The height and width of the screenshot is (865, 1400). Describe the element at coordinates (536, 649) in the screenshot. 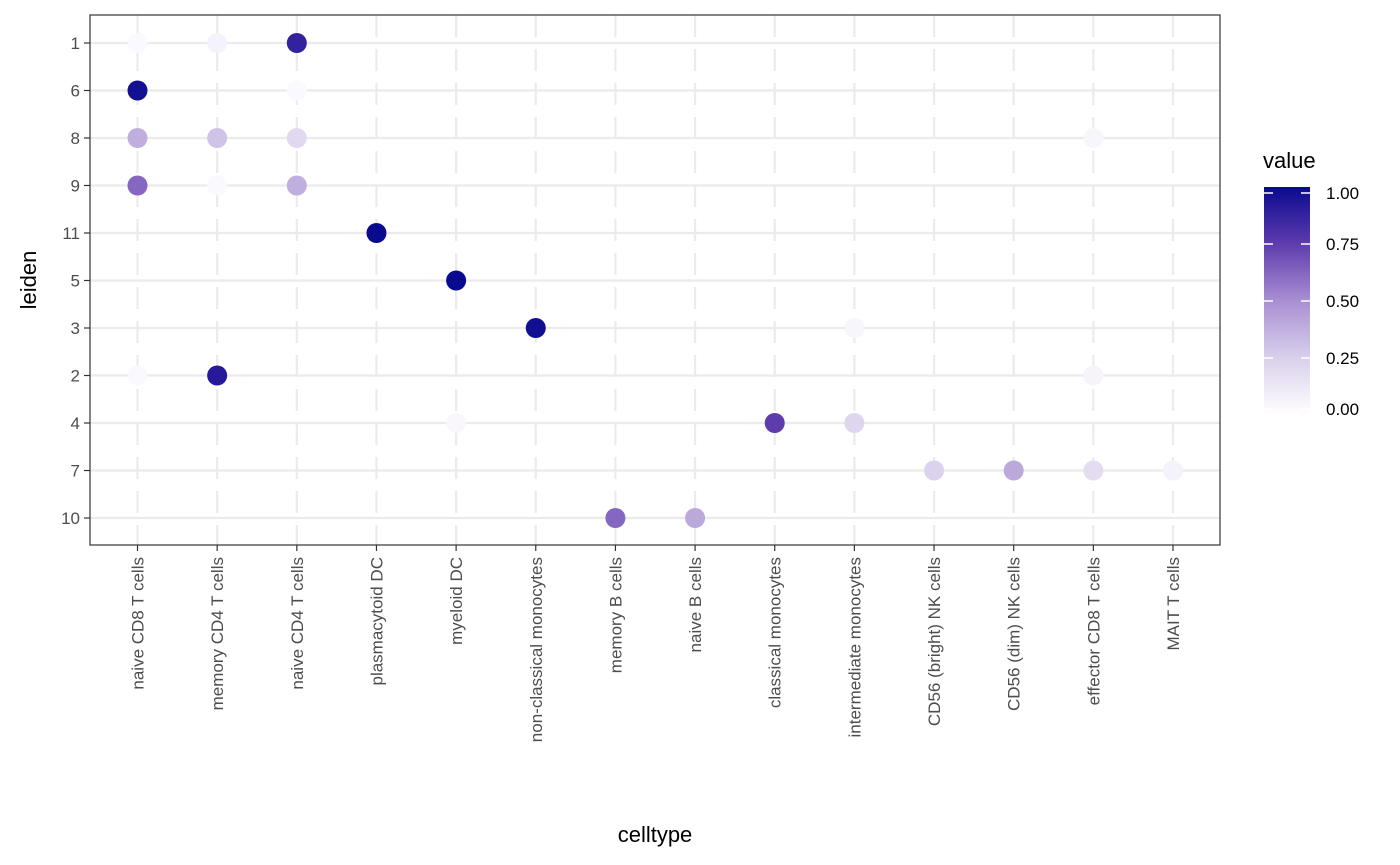

I see `x-tick-label: non-classical monocytes` at that location.